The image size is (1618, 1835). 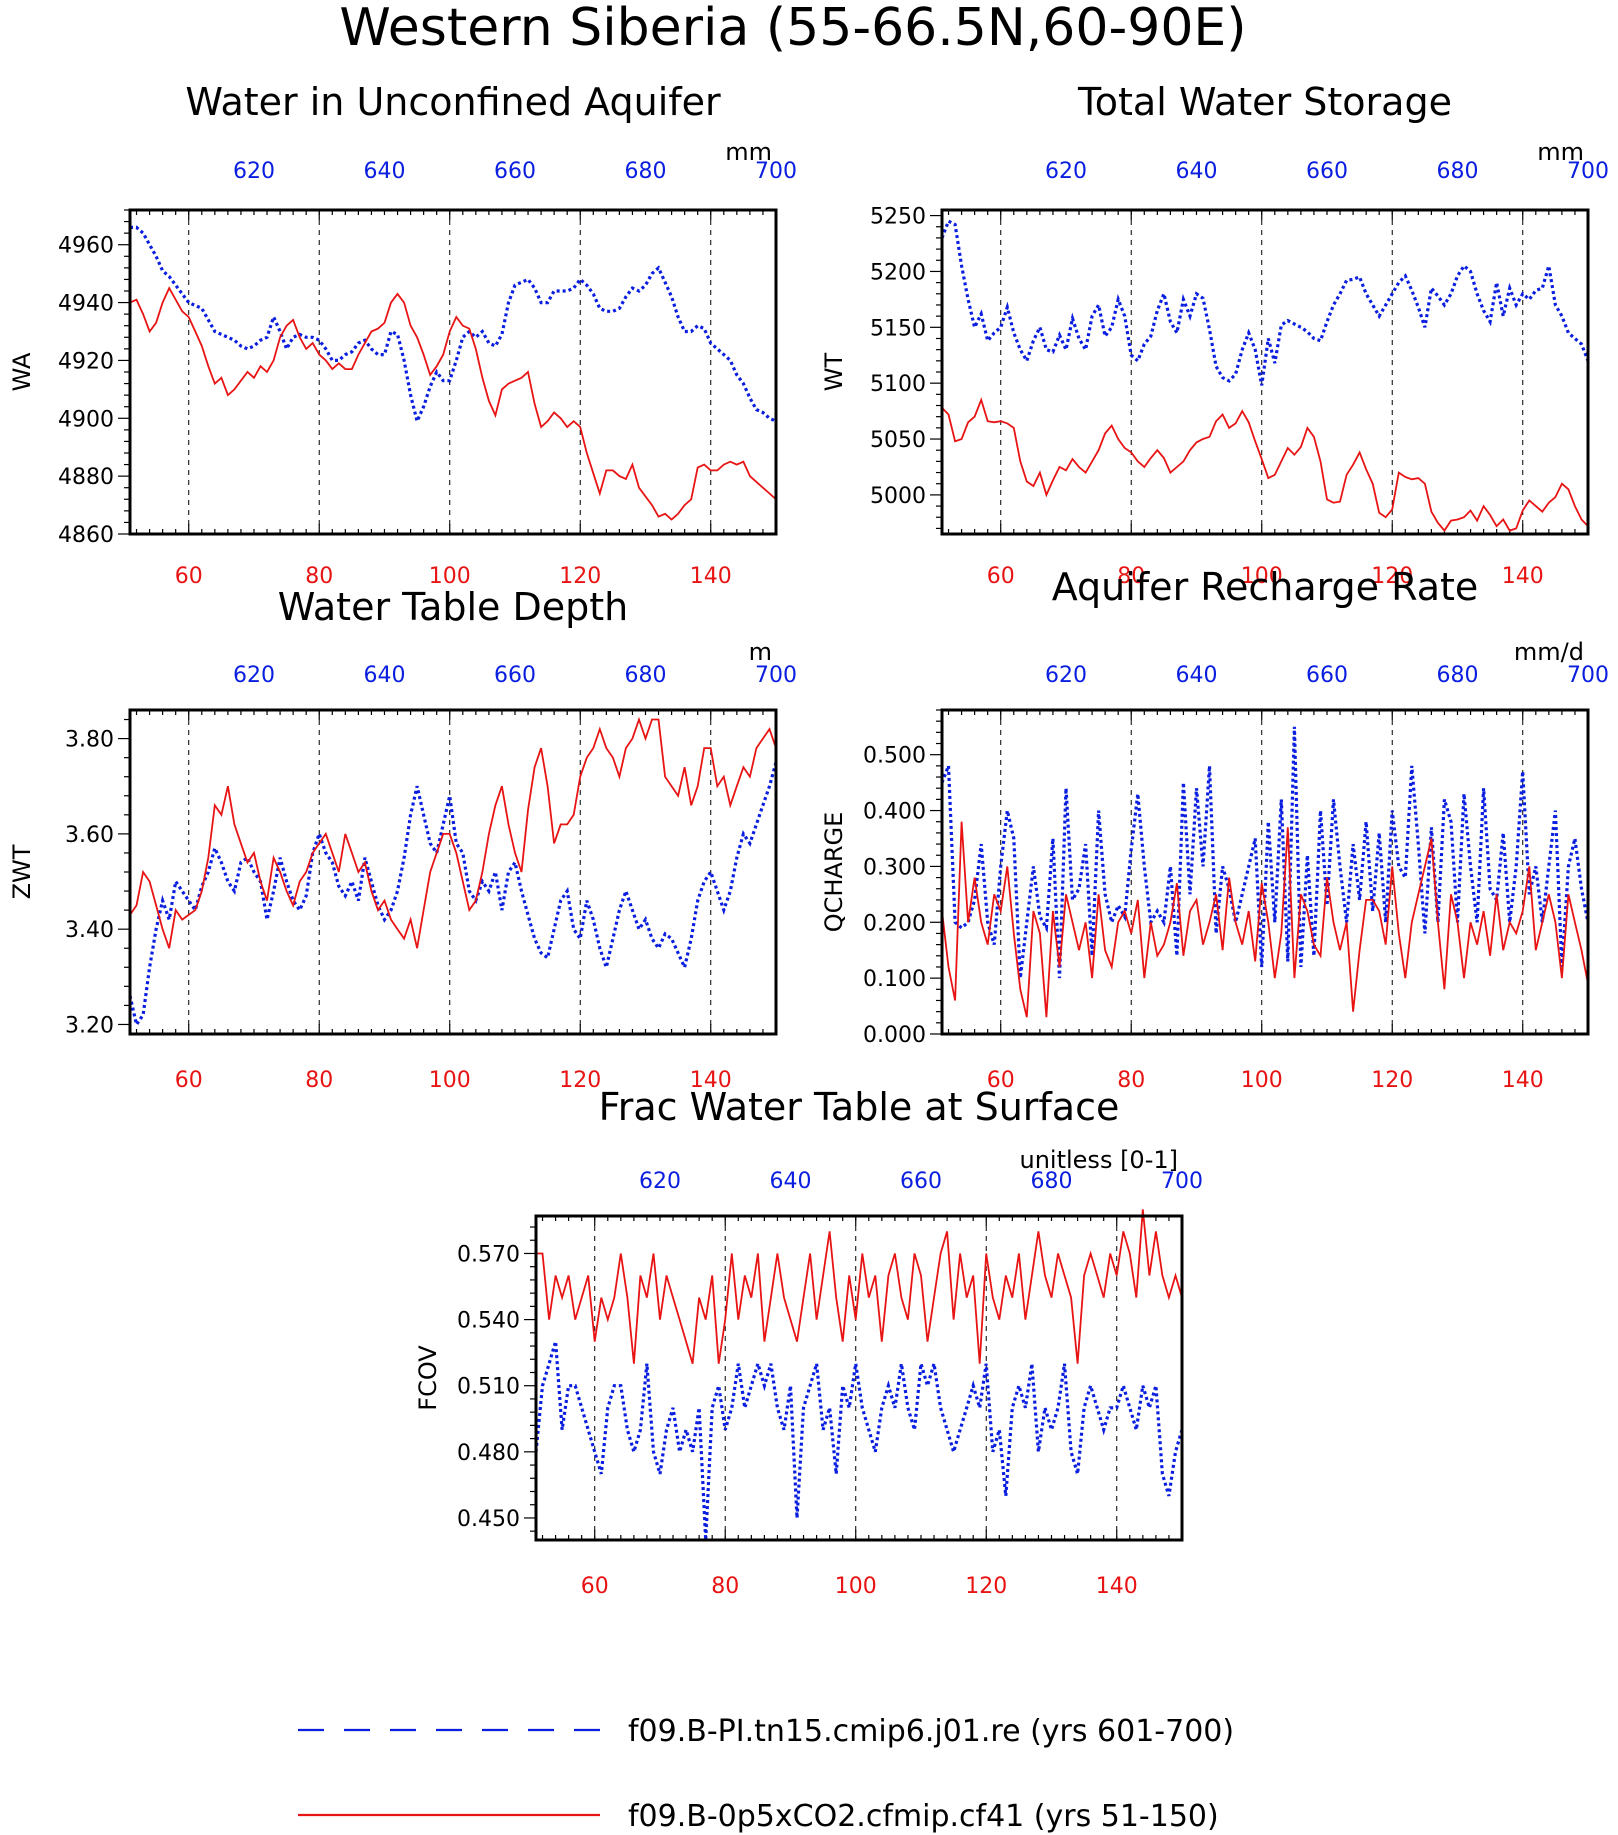 What do you see at coordinates (894, 979) in the screenshot?
I see `y-tick-label: 0.100` at bounding box center [894, 979].